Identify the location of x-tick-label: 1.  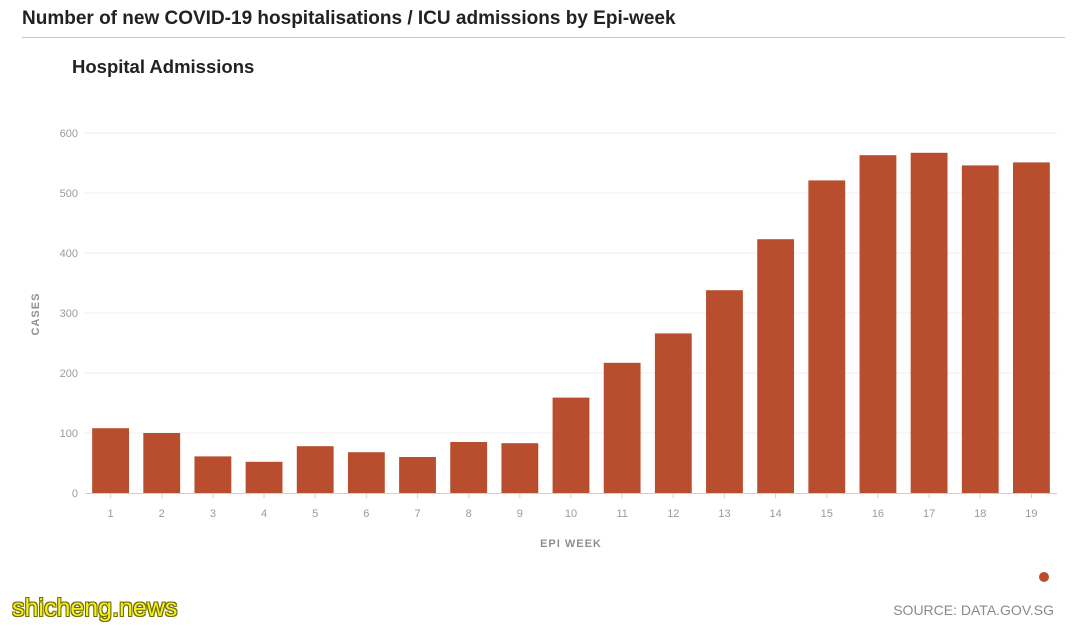
(111, 514).